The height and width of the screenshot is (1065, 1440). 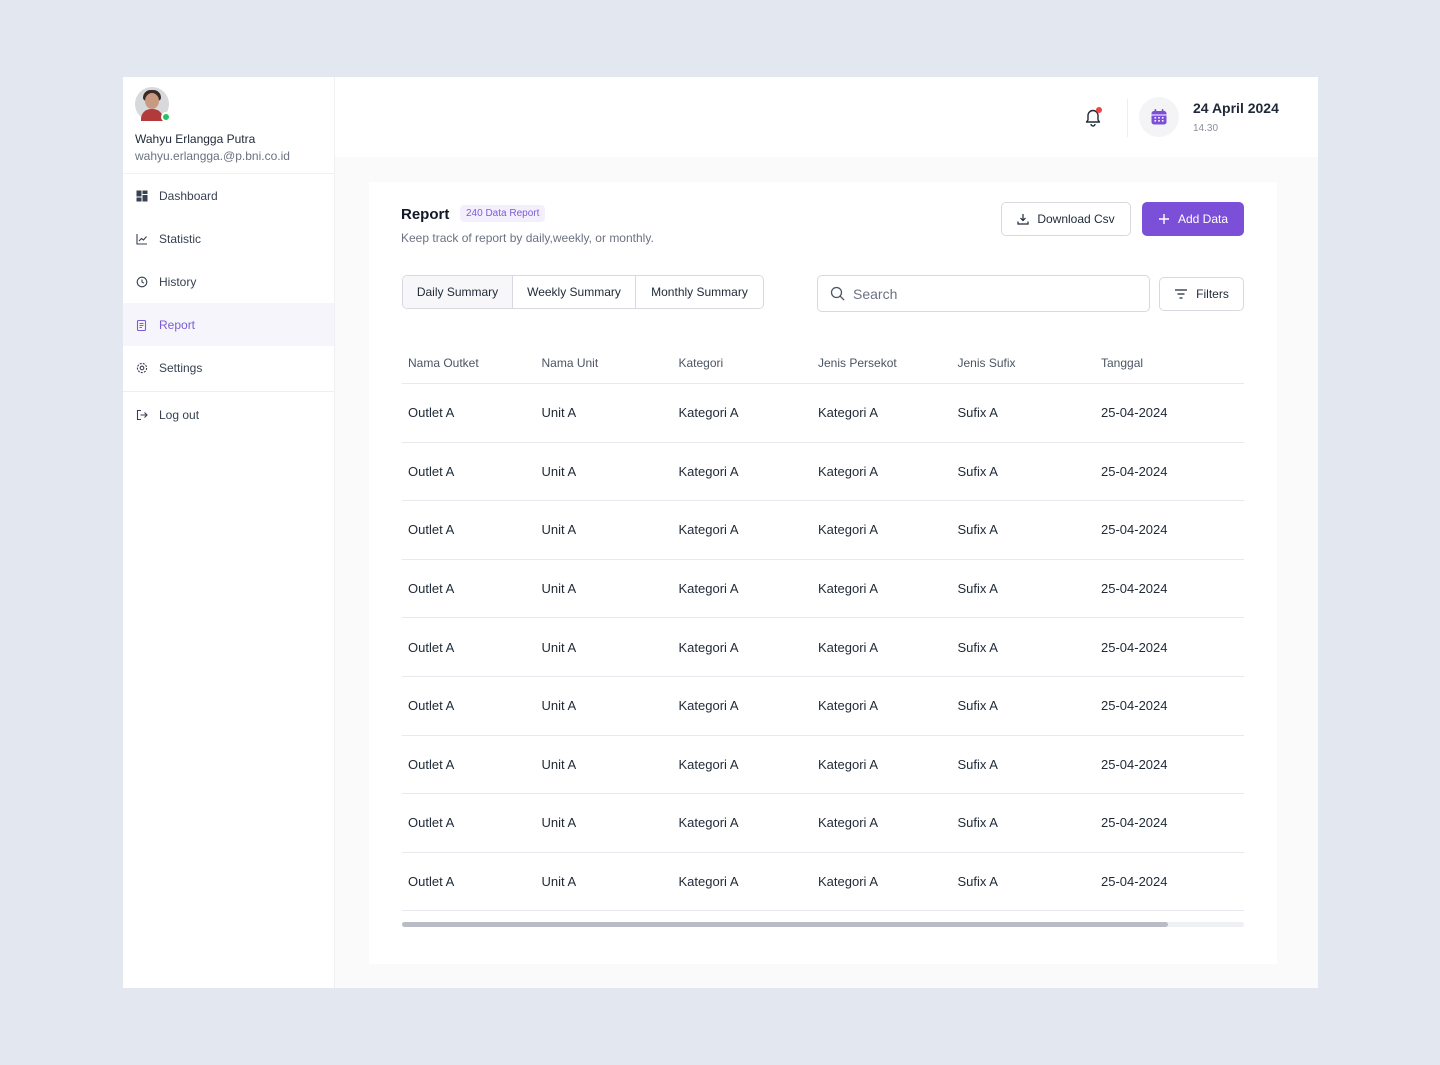 What do you see at coordinates (177, 324) in the screenshot?
I see `sidebar-item-label: Report` at bounding box center [177, 324].